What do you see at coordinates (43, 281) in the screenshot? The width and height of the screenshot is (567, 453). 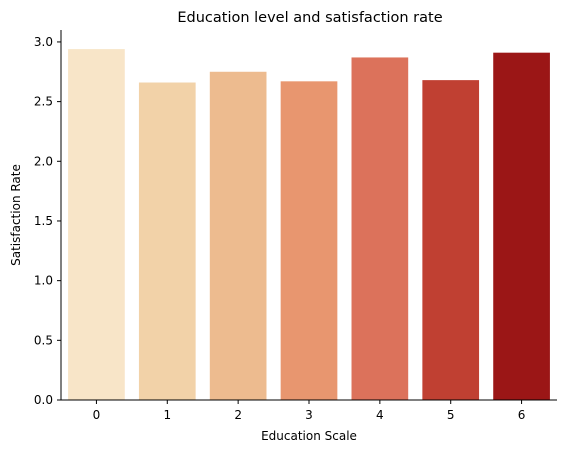 I see `y-tick-label-1.0: 1.0` at bounding box center [43, 281].